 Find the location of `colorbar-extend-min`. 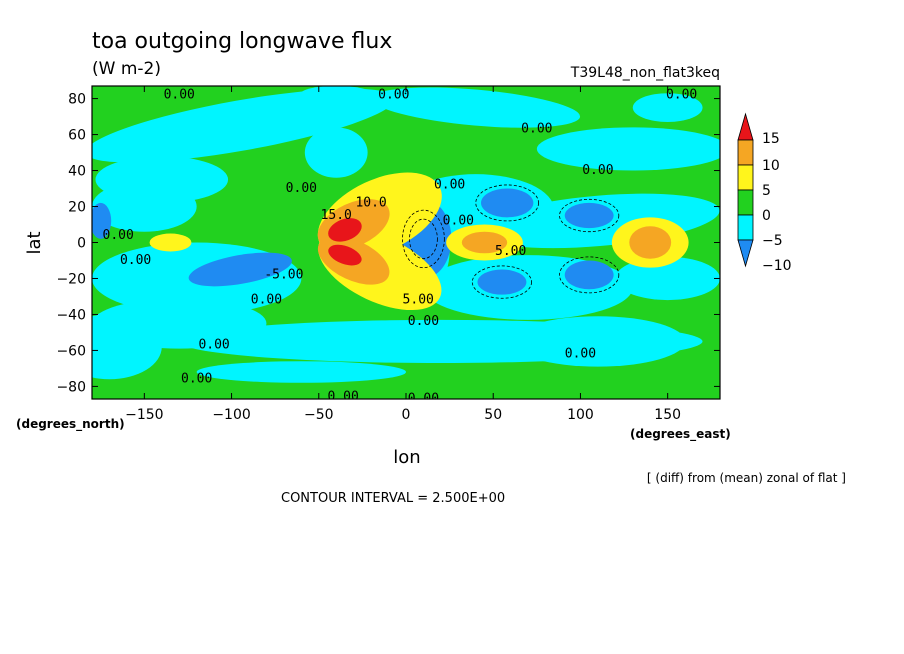

colorbar-extend-min is located at coordinates (745, 253).